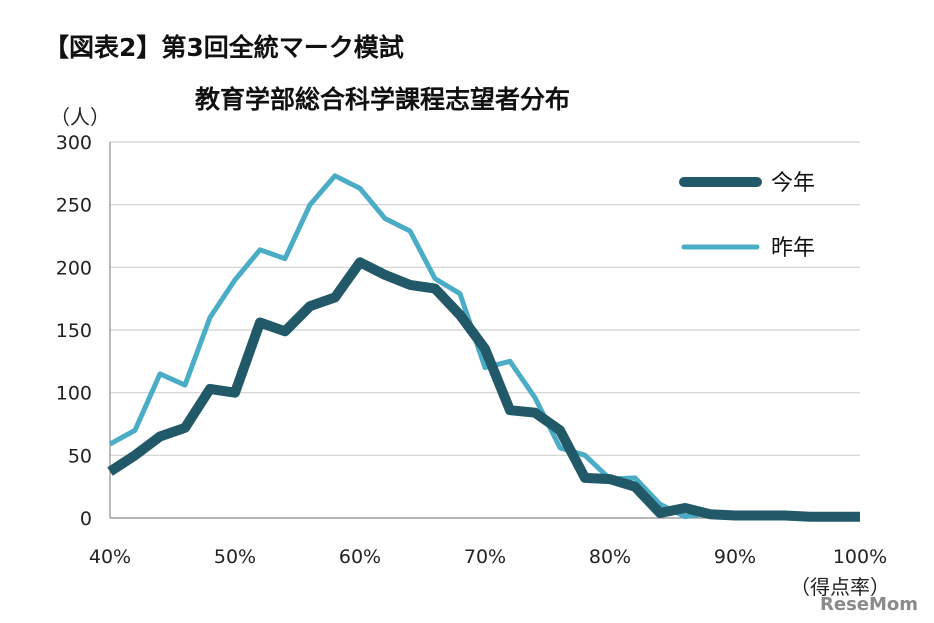 Image resolution: width=934 pixels, height=623 pixels. Describe the element at coordinates (86, 519) in the screenshot. I see `y-tick-label: 0` at that location.